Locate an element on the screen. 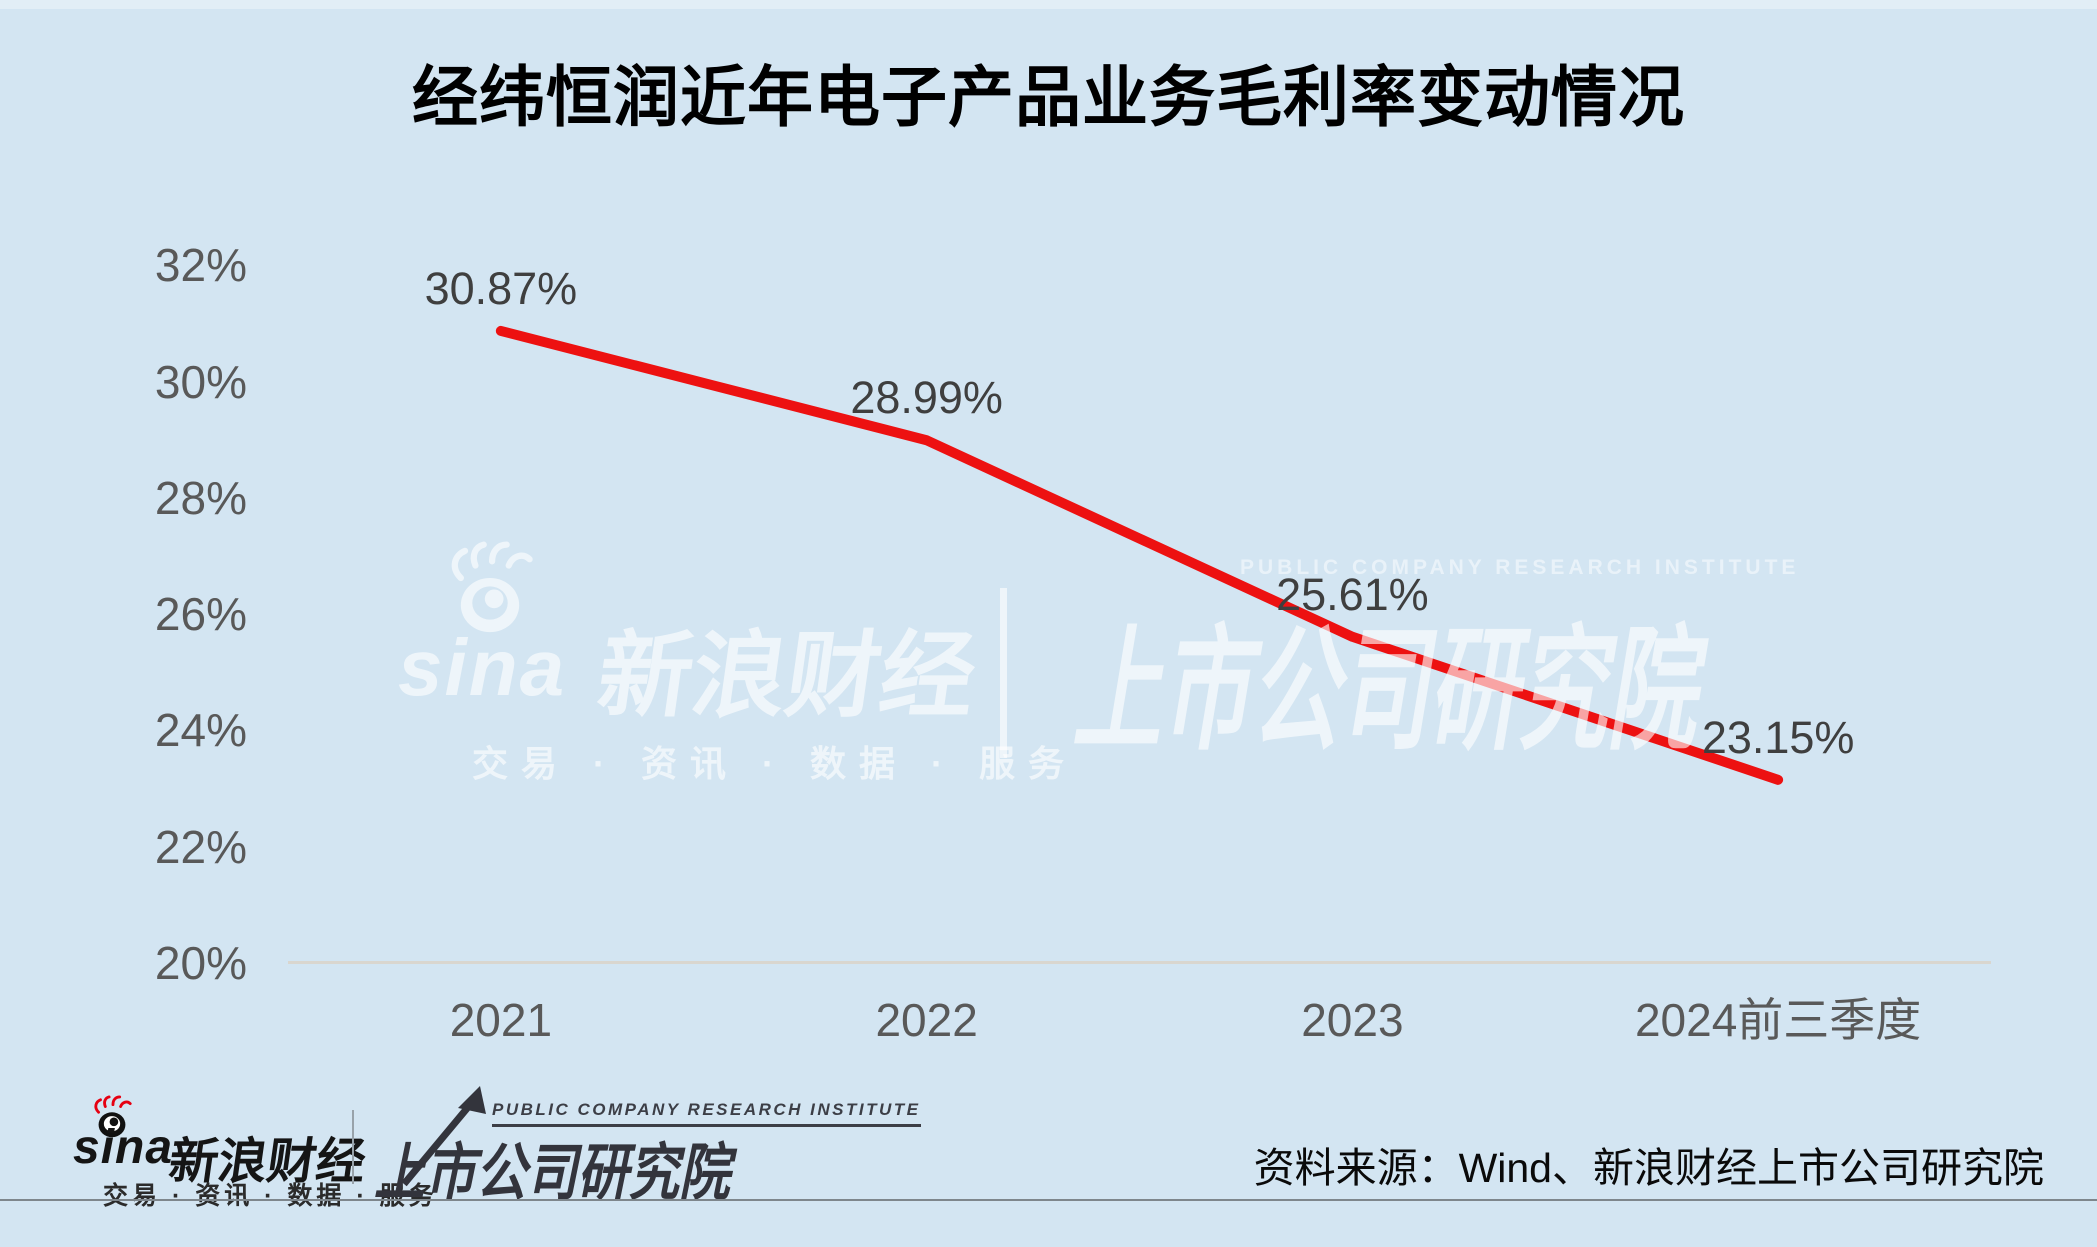 The height and width of the screenshot is (1247, 2097). y-axis-tick-label: 26% is located at coordinates (200, 614).